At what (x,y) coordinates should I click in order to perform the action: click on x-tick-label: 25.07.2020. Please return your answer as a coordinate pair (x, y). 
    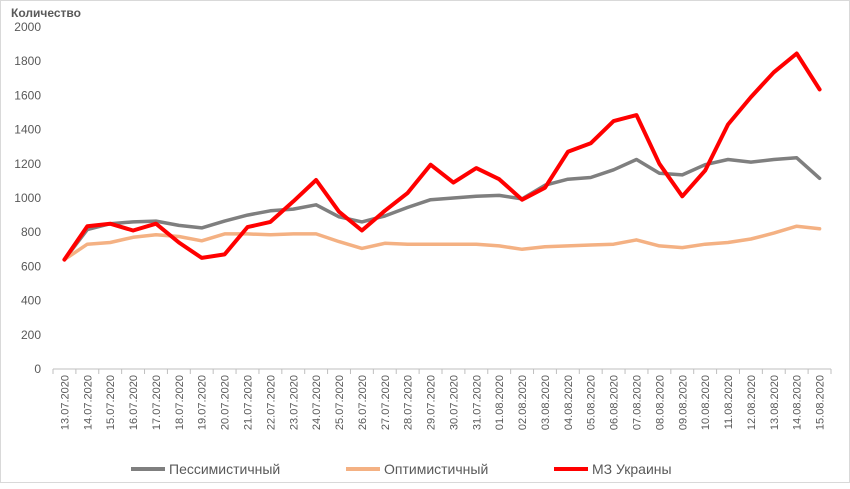
    Looking at the image, I should click on (340, 402).